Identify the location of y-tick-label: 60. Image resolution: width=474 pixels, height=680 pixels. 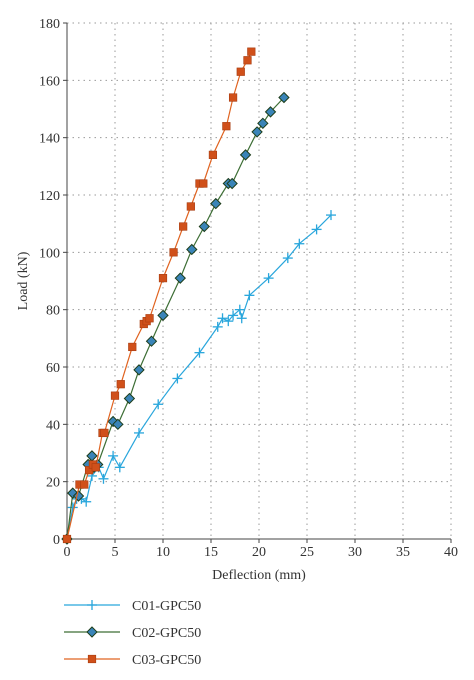
(53, 368).